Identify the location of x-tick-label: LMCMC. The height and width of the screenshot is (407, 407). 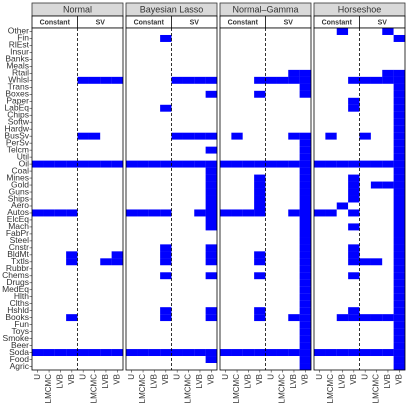
(376, 389).